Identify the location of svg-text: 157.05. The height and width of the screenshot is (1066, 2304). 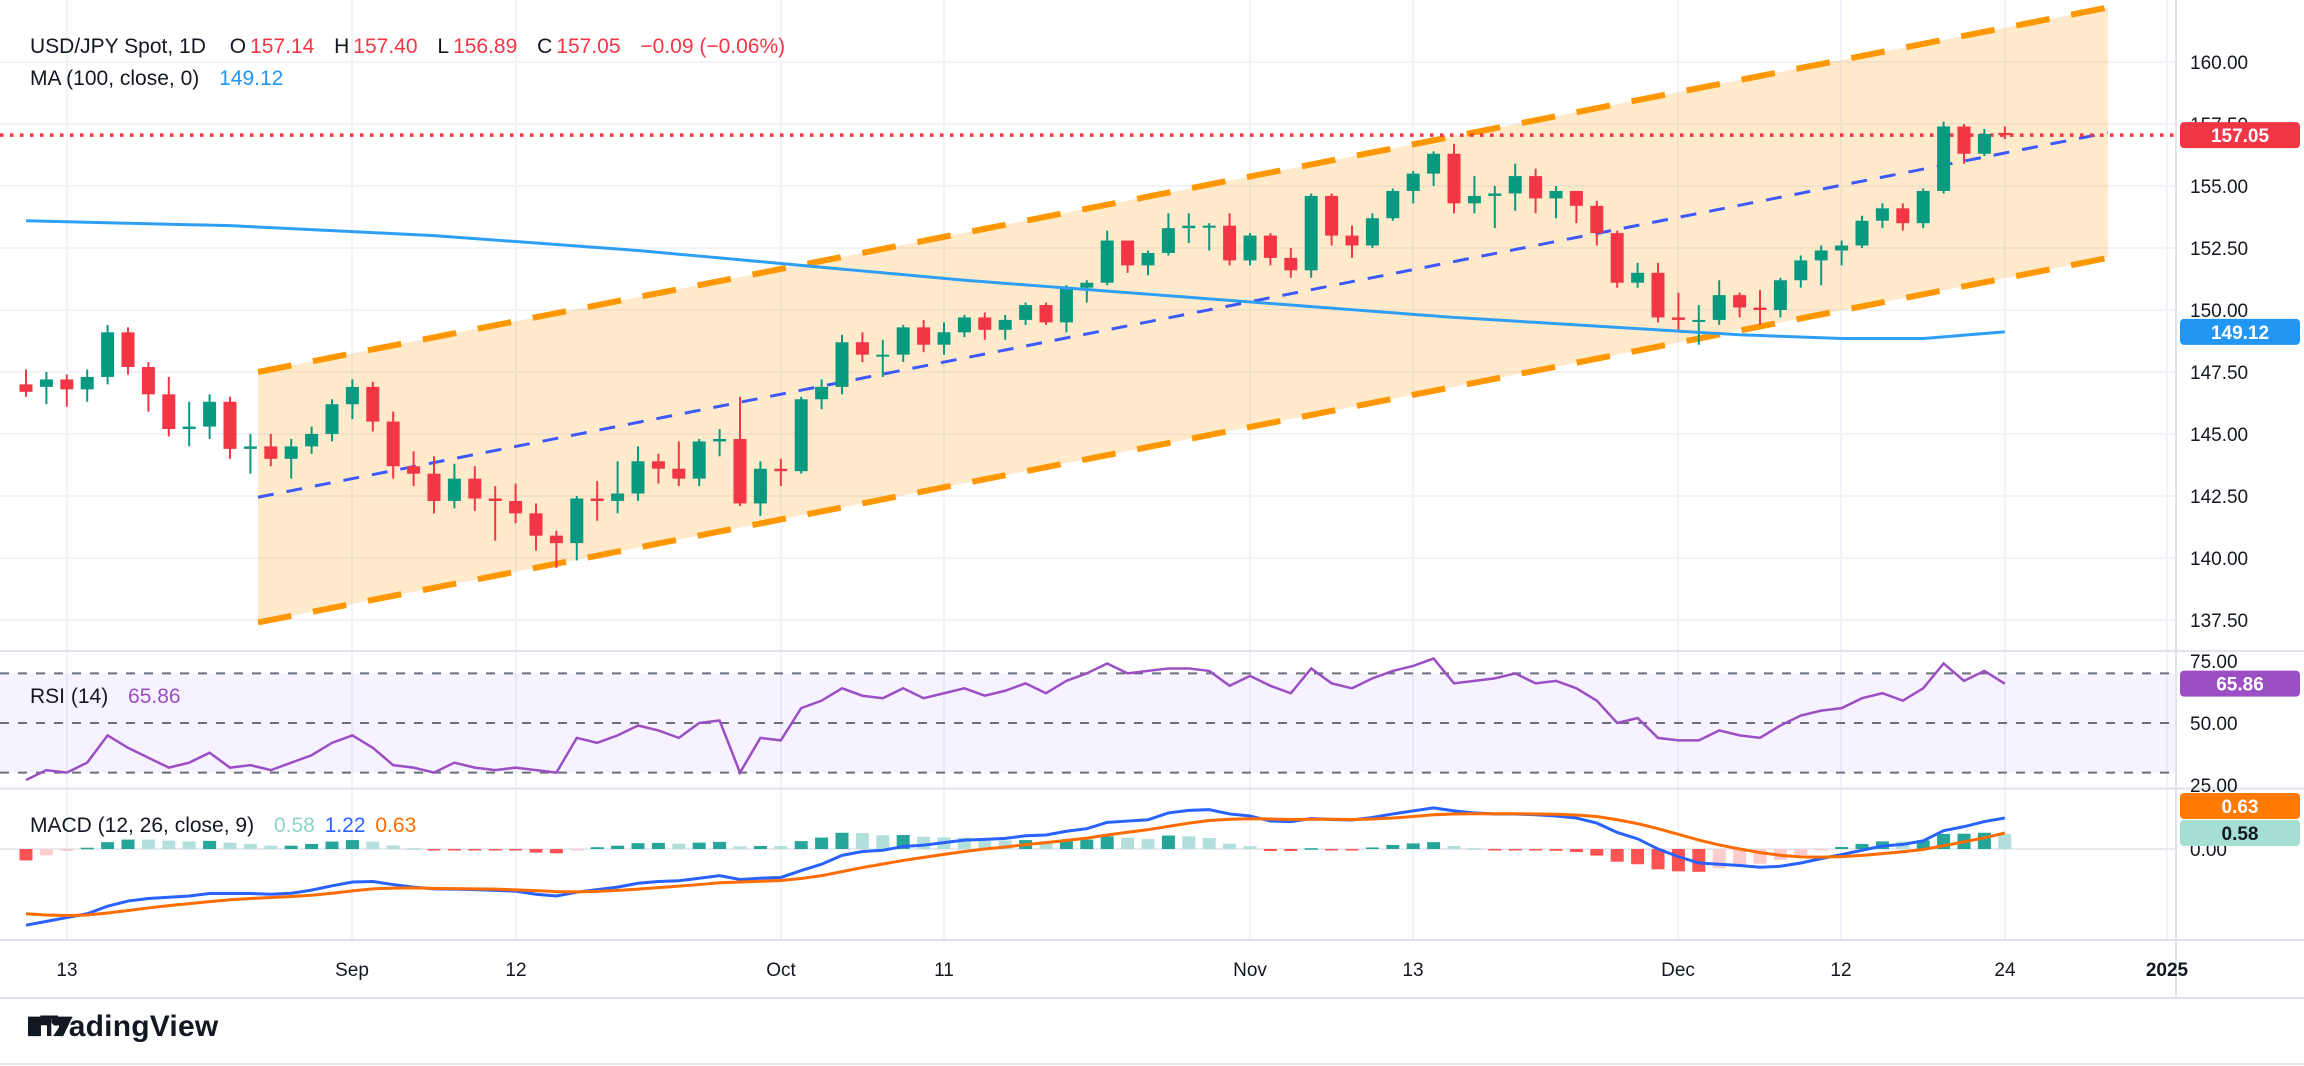
(2240, 136).